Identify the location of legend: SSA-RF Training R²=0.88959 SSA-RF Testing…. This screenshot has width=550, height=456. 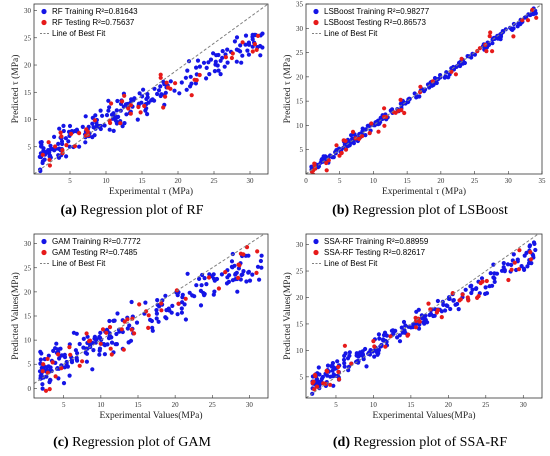
(370, 252).